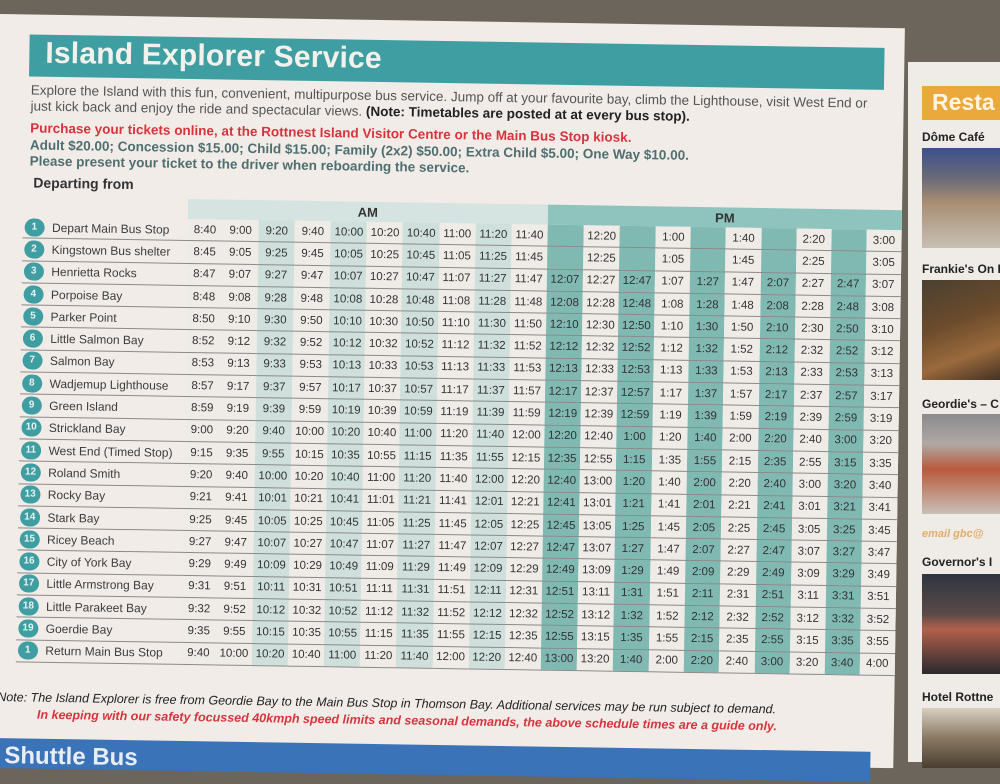 The height and width of the screenshot is (784, 1000). Describe the element at coordinates (846, 374) in the screenshot. I see `time-cell: 2:53` at that location.